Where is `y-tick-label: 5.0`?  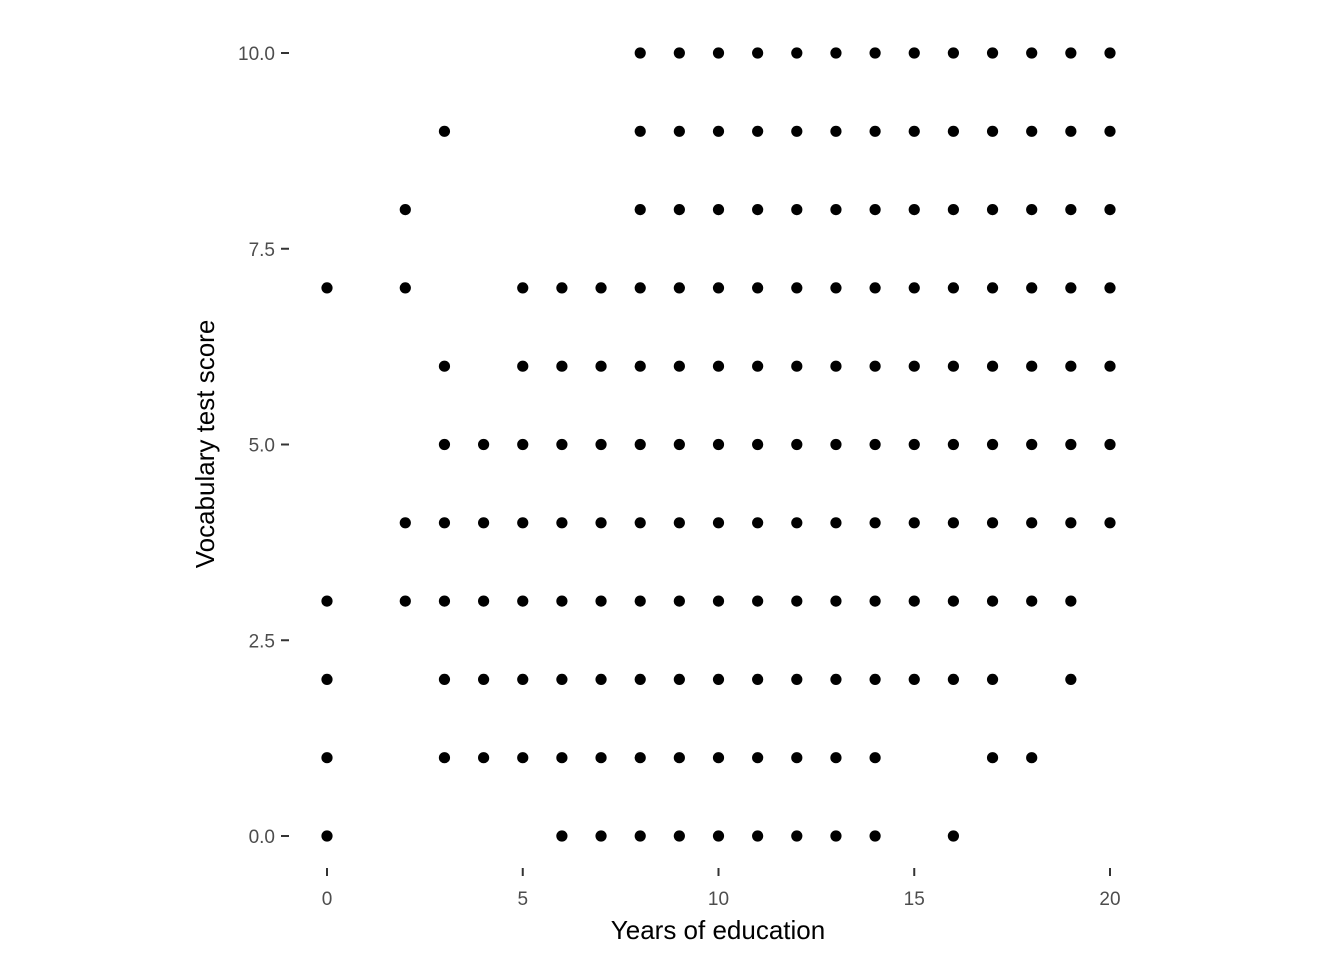 y-tick-label: 5.0 is located at coordinates (262, 446).